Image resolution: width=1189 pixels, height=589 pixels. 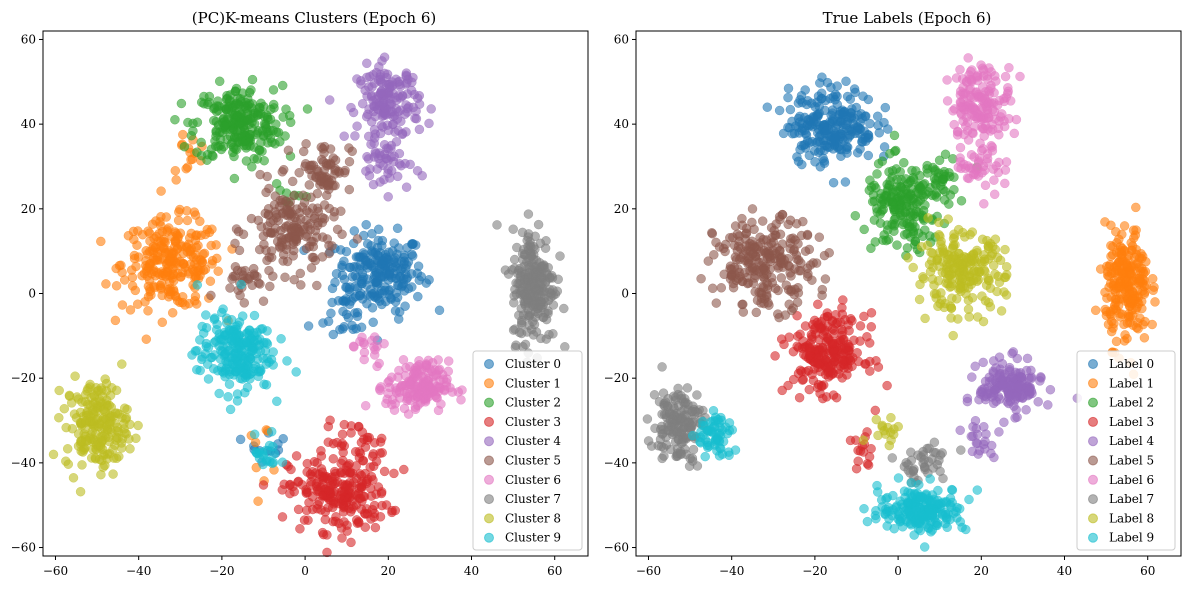 I want to click on x-tick-label: 20, so click(x=981, y=571).